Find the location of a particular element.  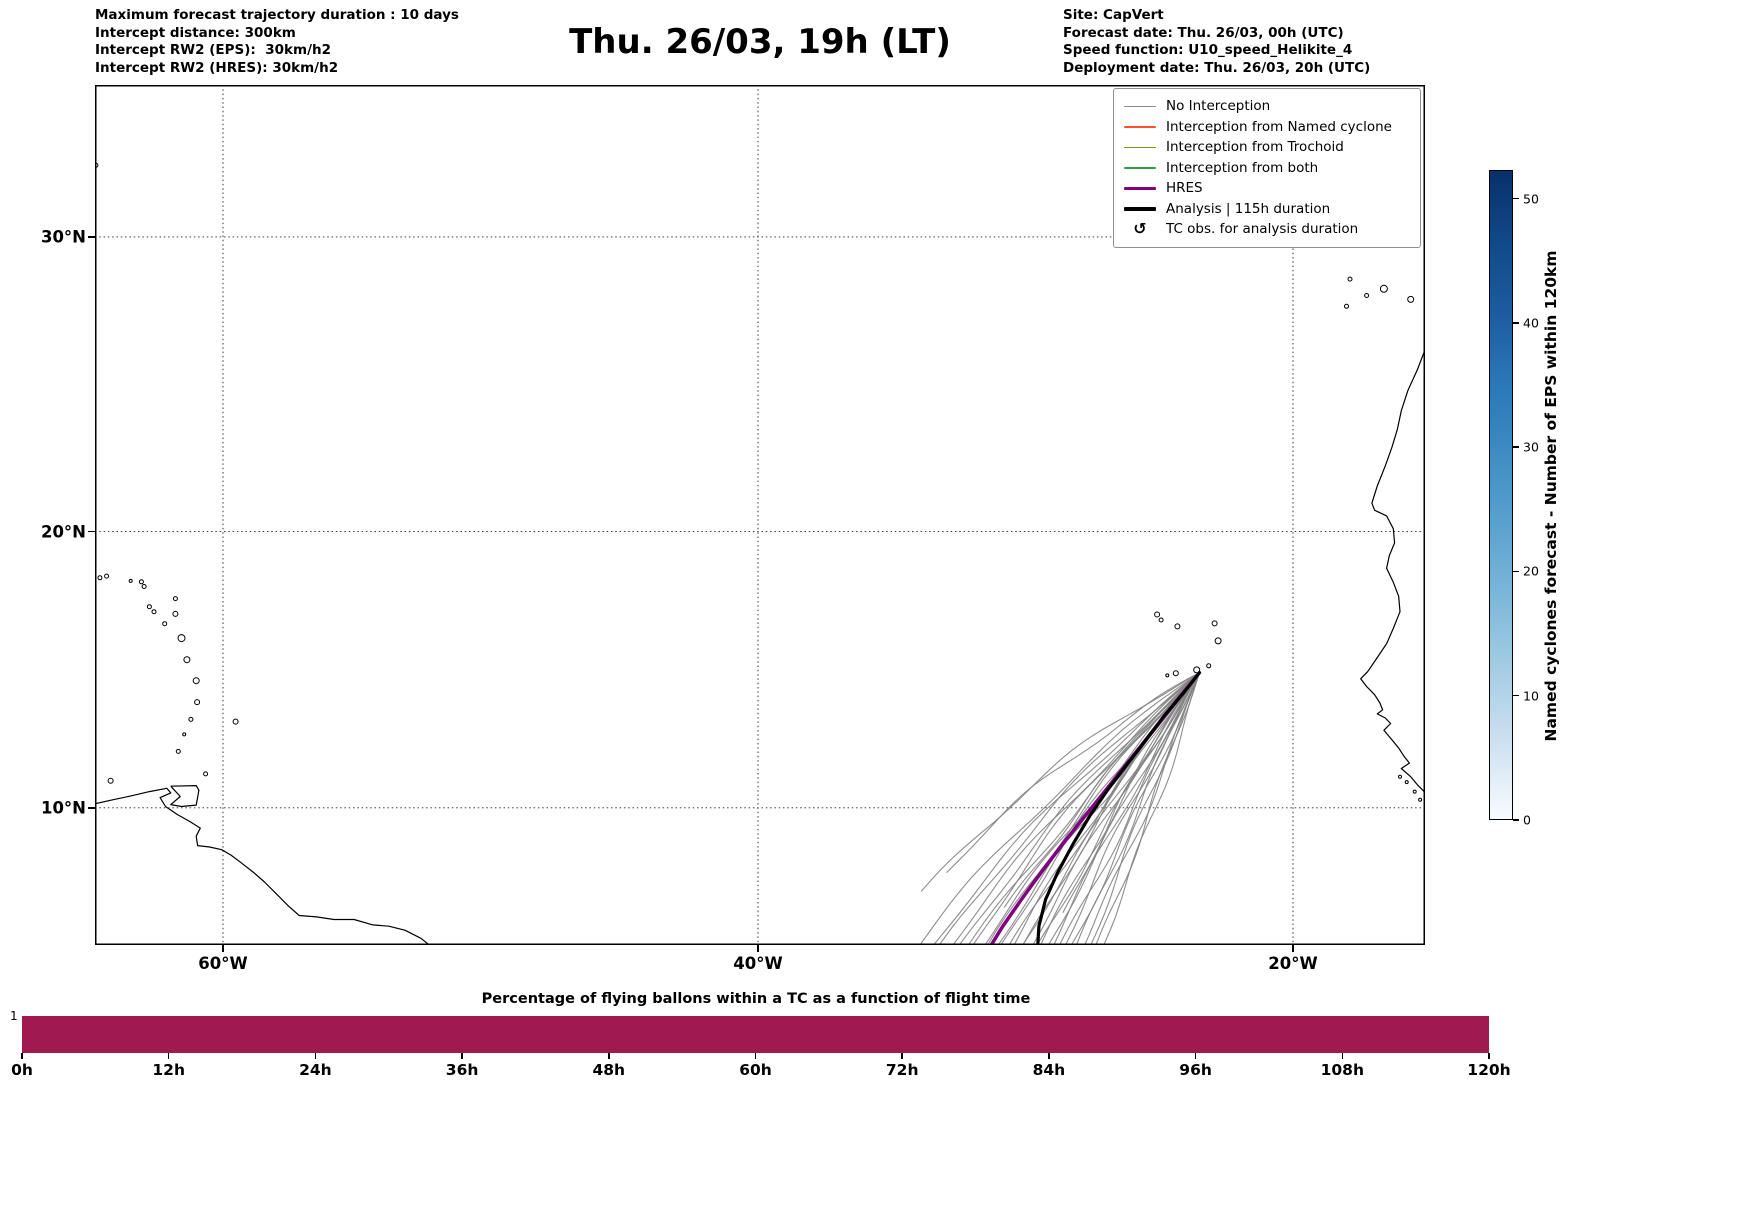

bottom-axis-tick-label: 48h is located at coordinates (609, 1070).